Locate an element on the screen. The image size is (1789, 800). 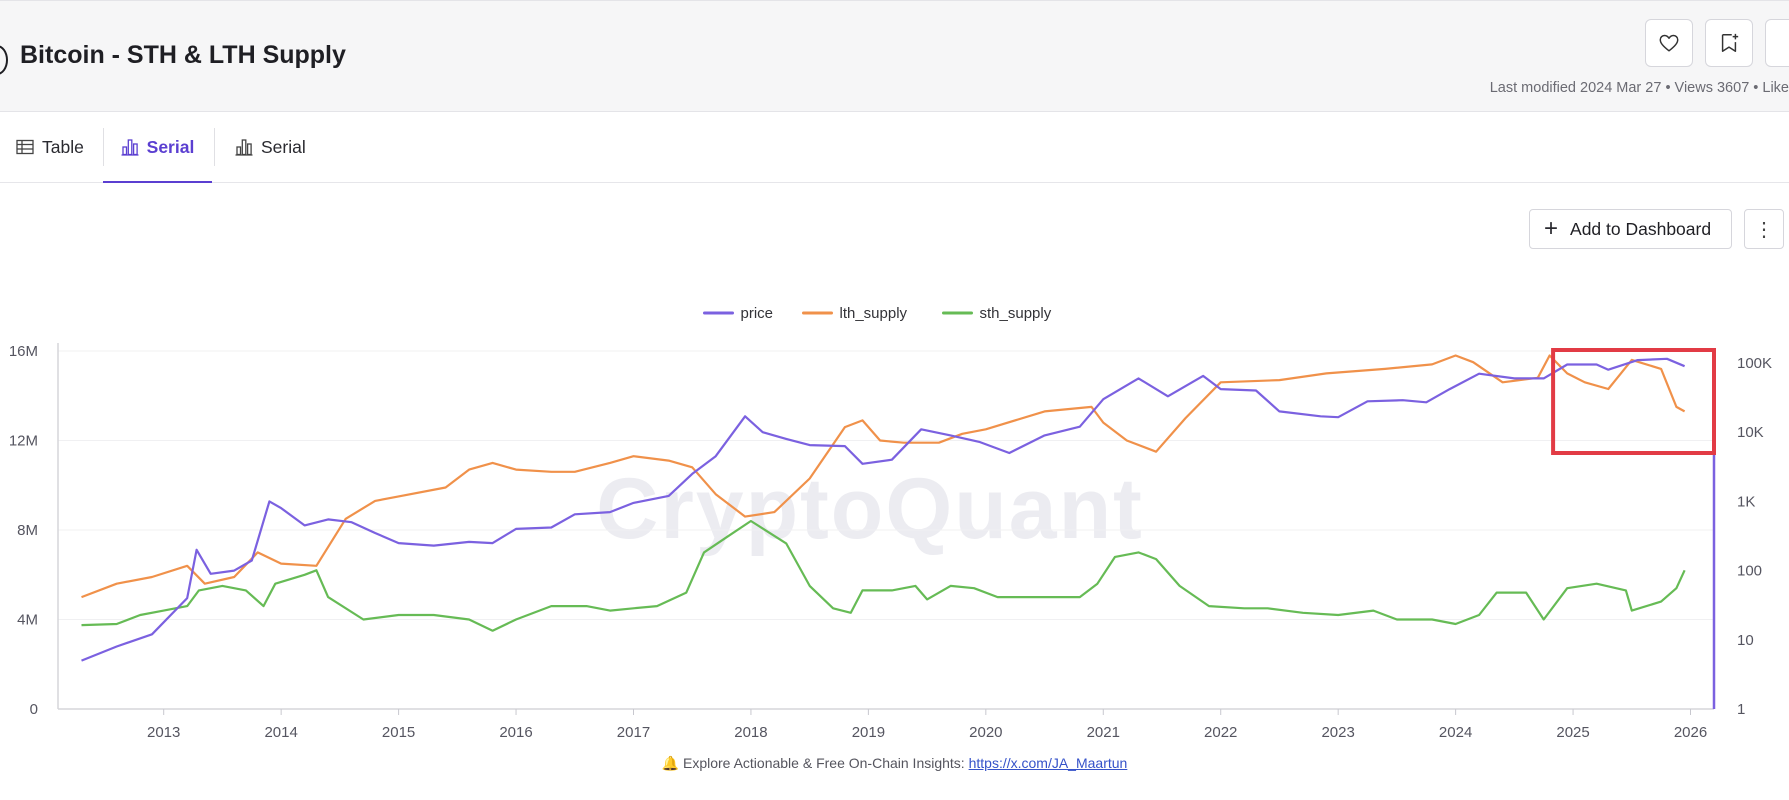
legend-label: sth_supply is located at coordinates (1016, 313).